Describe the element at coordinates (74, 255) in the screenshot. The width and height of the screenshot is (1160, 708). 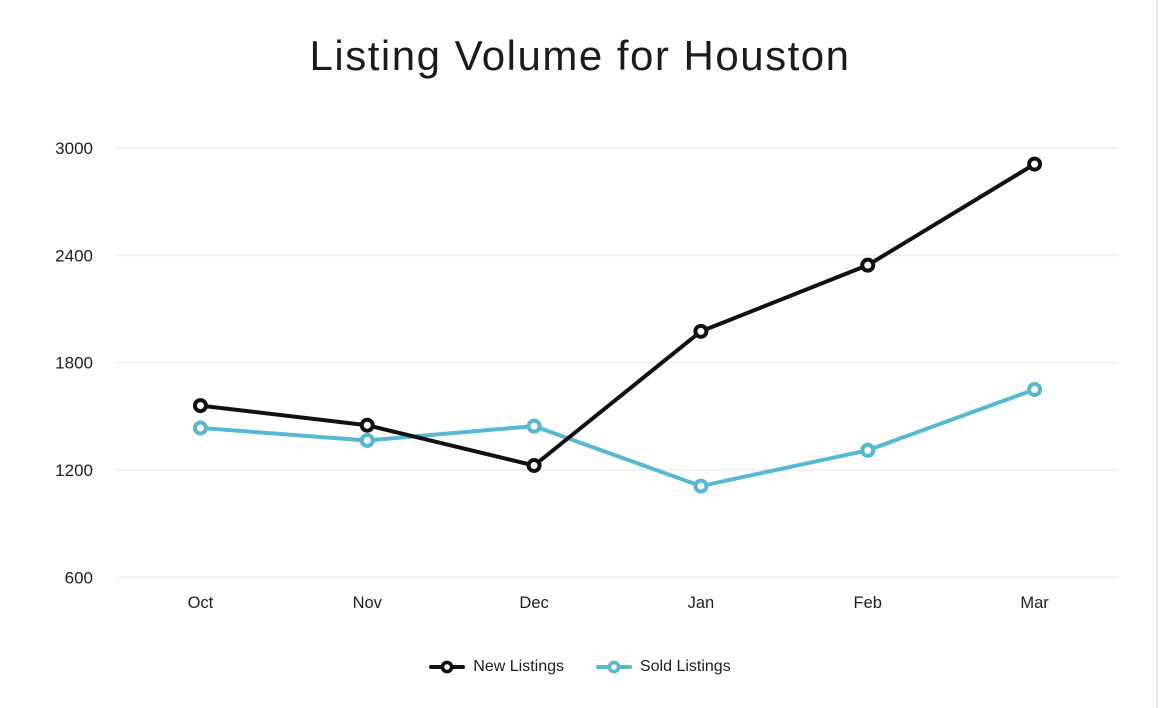
I see `y-axis-tick-label: 2400` at that location.